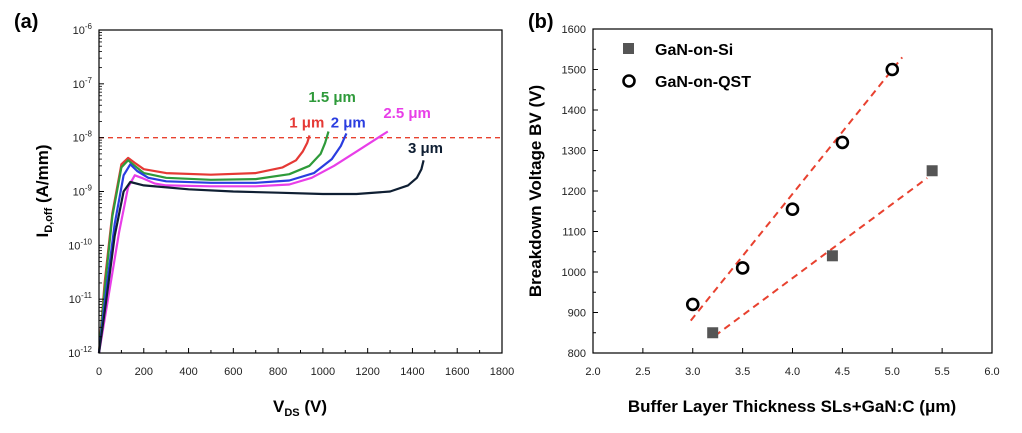  Describe the element at coordinates (83, 137) in the screenshot. I see `y-tick-label: 10⁻⁸` at that location.